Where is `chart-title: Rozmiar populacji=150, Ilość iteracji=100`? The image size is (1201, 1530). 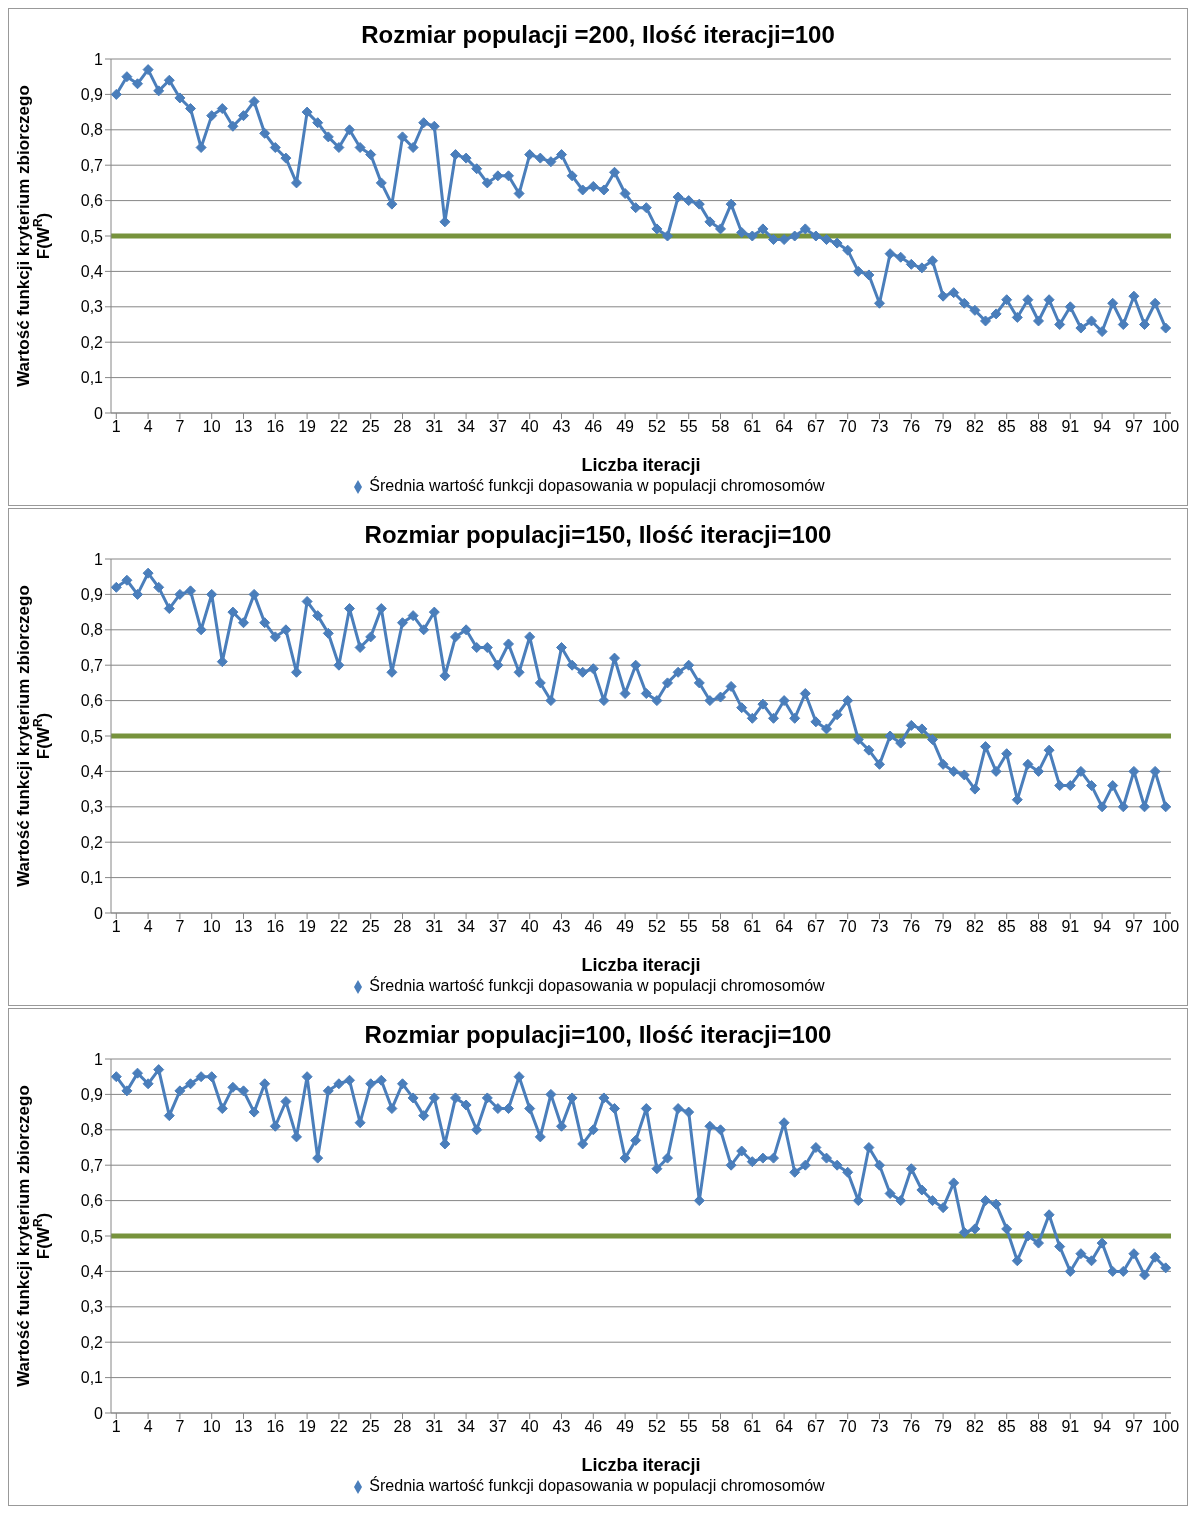 chart-title: Rozmiar populacji=150, Ilość iteracji=100 is located at coordinates (598, 535).